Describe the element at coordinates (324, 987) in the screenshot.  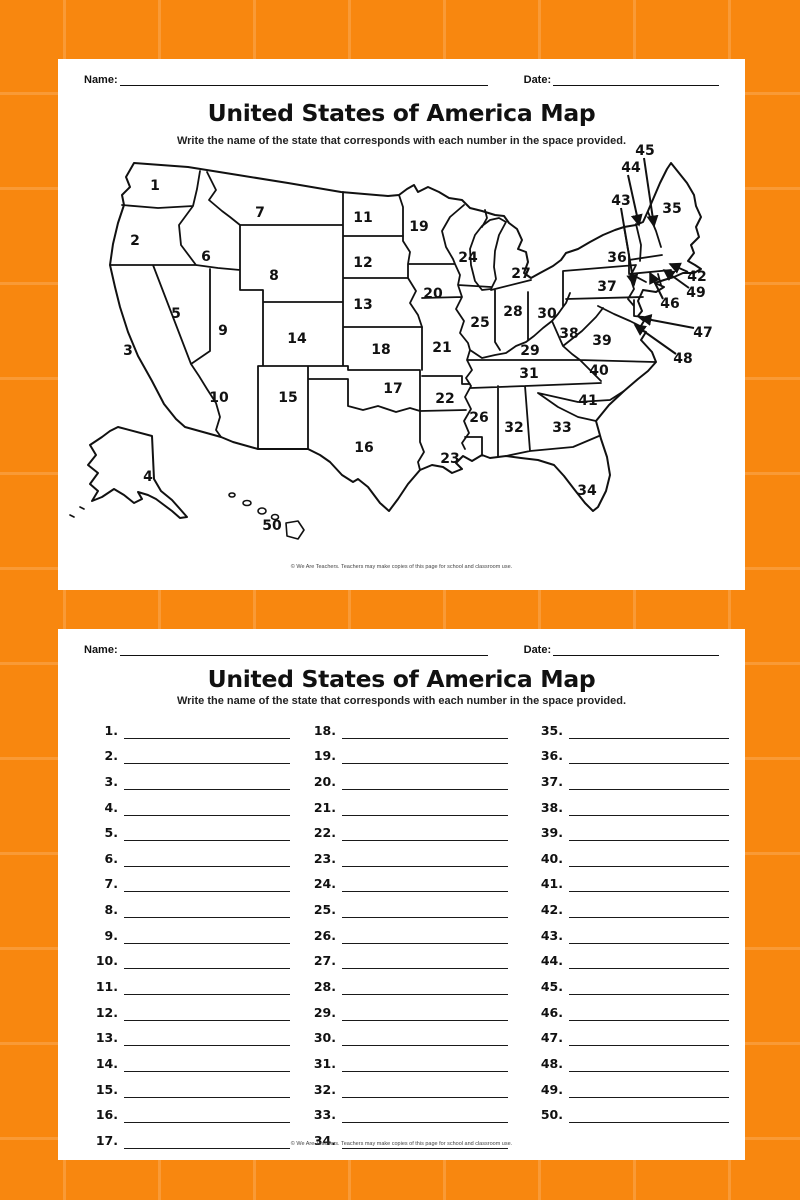
I see `answer-number: 28.` at that location.